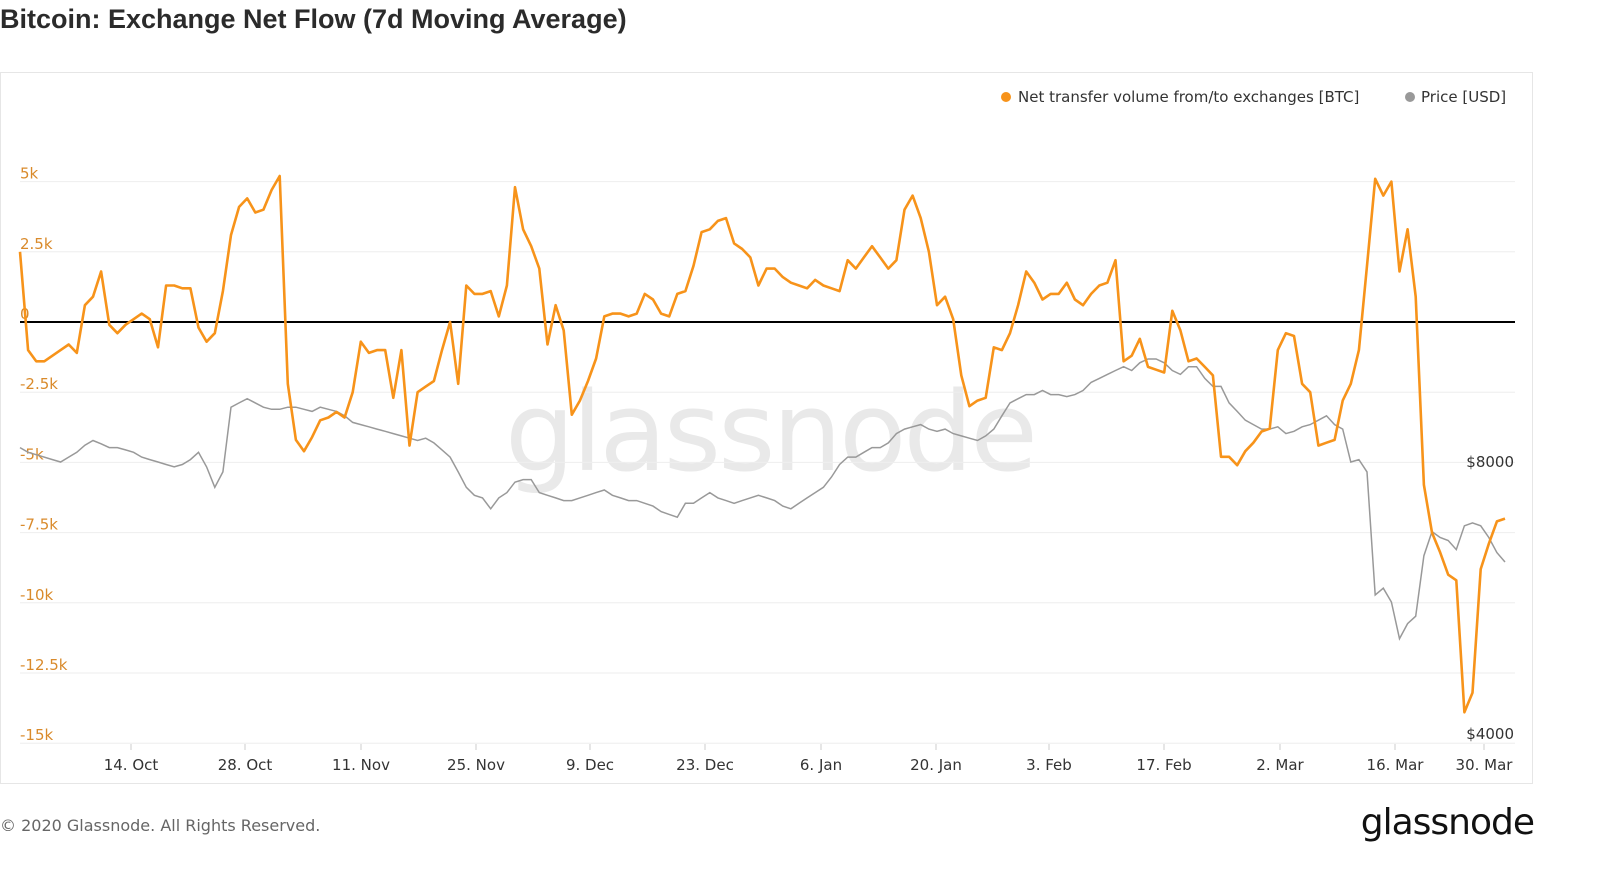  What do you see at coordinates (821, 765) in the screenshot?
I see `x-tick-label: 6. Jan` at bounding box center [821, 765].